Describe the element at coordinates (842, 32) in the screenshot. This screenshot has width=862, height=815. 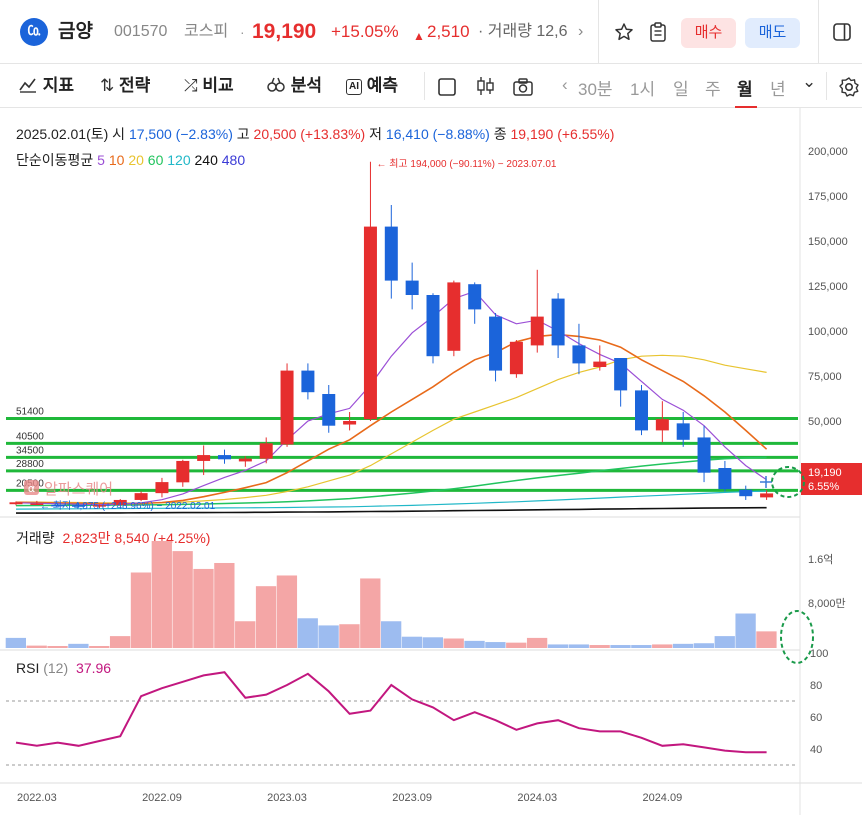
I see `sidebar-toggle-icon` at that location.